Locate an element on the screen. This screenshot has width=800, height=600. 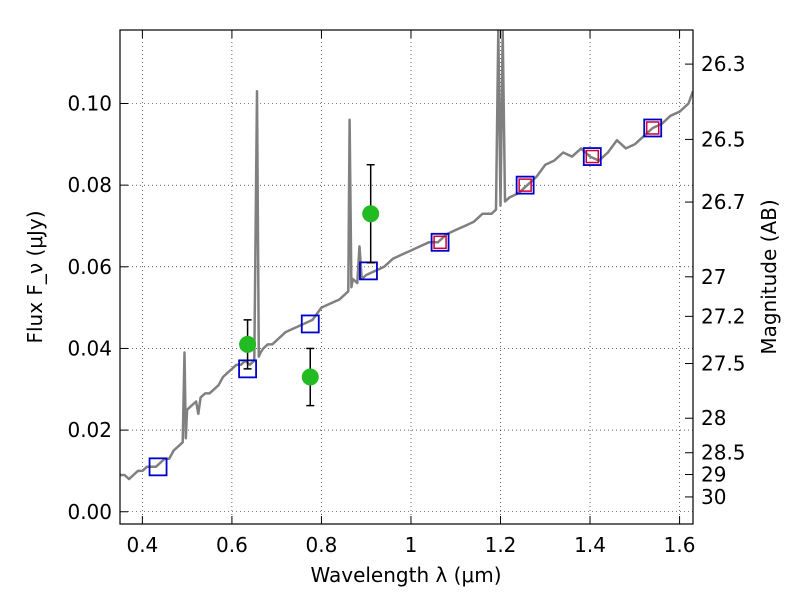
mag-tick-label: 27.2 is located at coordinates (723, 316).